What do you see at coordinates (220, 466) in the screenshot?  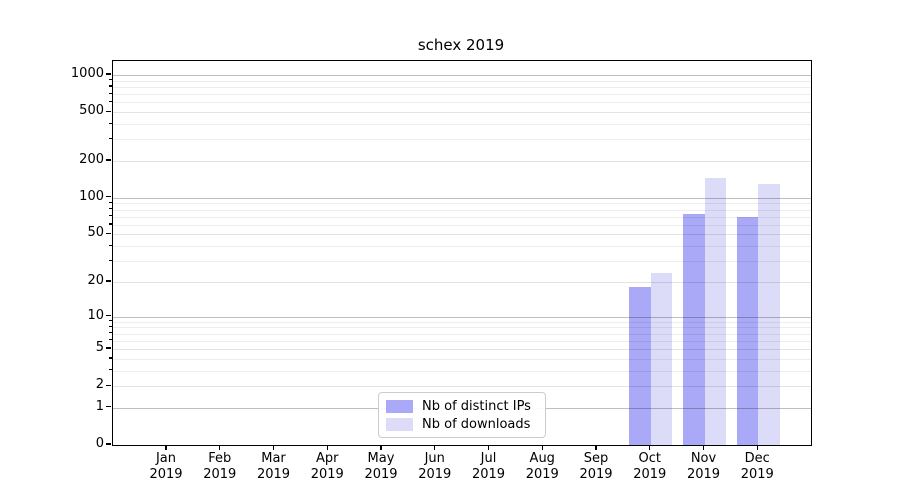 I see `x-tick-label: Feb 2019` at bounding box center [220, 466].